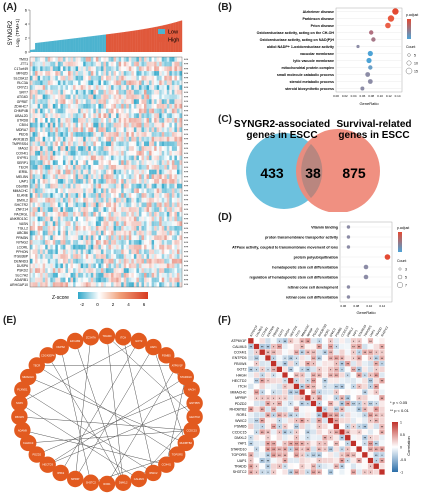 This screenshot has width=428, height=500. Describe the element at coordinates (19, 403) in the screenshot. I see `network-node-circle` at that location.